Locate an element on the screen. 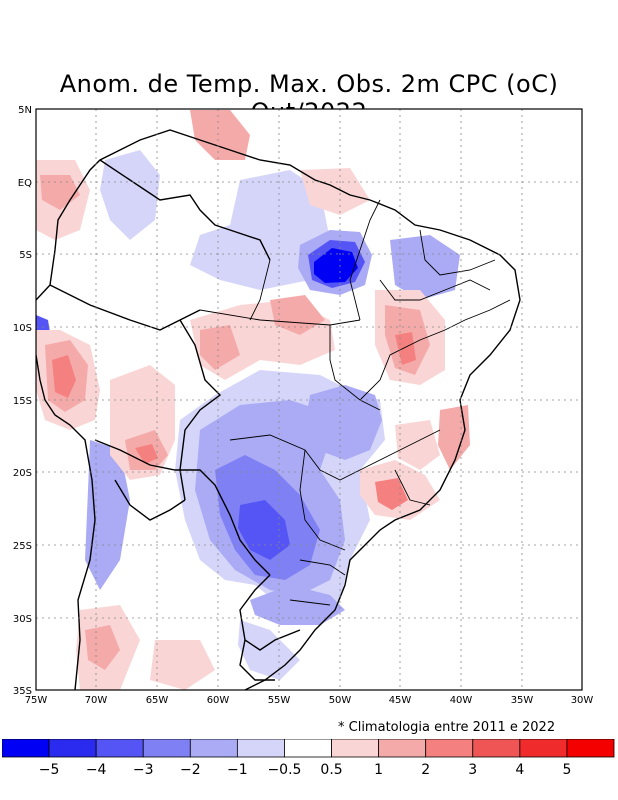 The height and width of the screenshot is (800, 618). colorbar: −5 −4 −3 −2 −1 −0.5 0.5 1 2 3 4 5 is located at coordinates (308, 758).